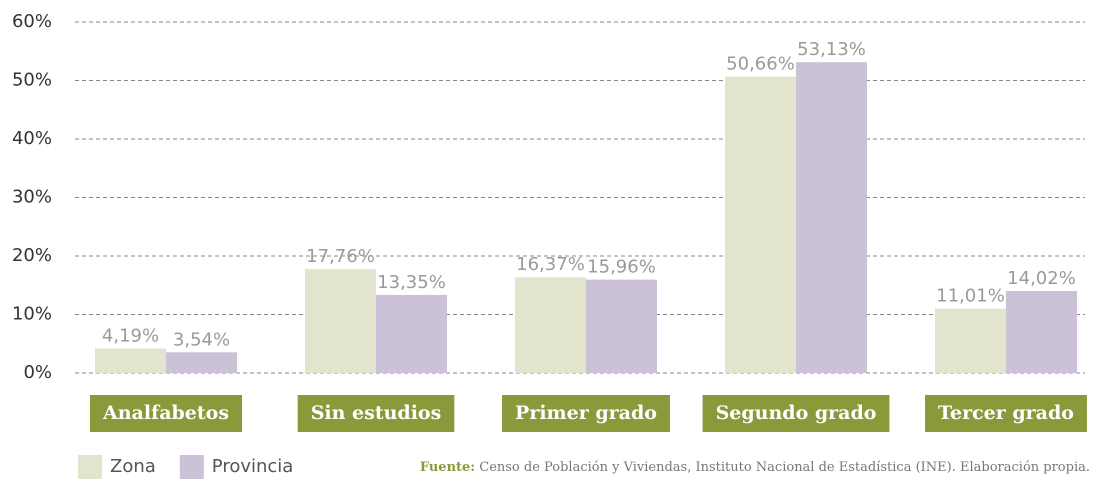 Image resolution: width=1097 pixels, height=481 pixels. What do you see at coordinates (32, 314) in the screenshot?
I see `y-tick-label: 10%` at bounding box center [32, 314].